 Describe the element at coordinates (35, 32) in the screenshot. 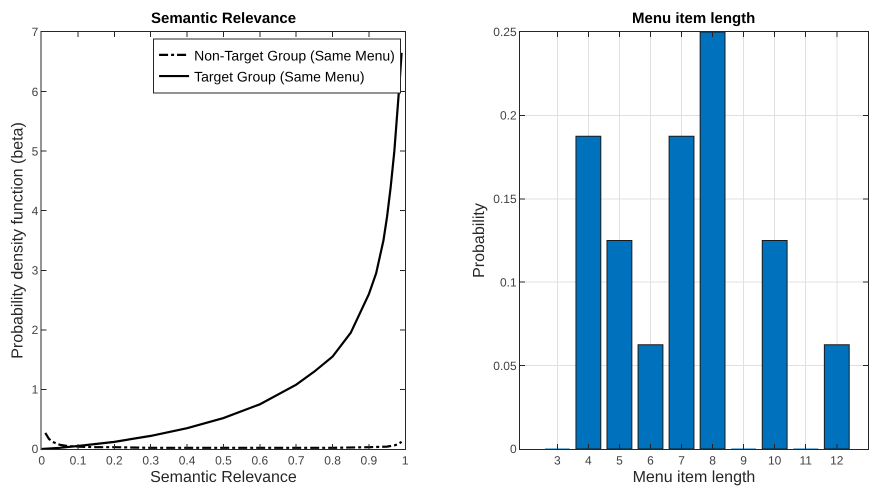

I see `y-tick-label: 7` at that location.